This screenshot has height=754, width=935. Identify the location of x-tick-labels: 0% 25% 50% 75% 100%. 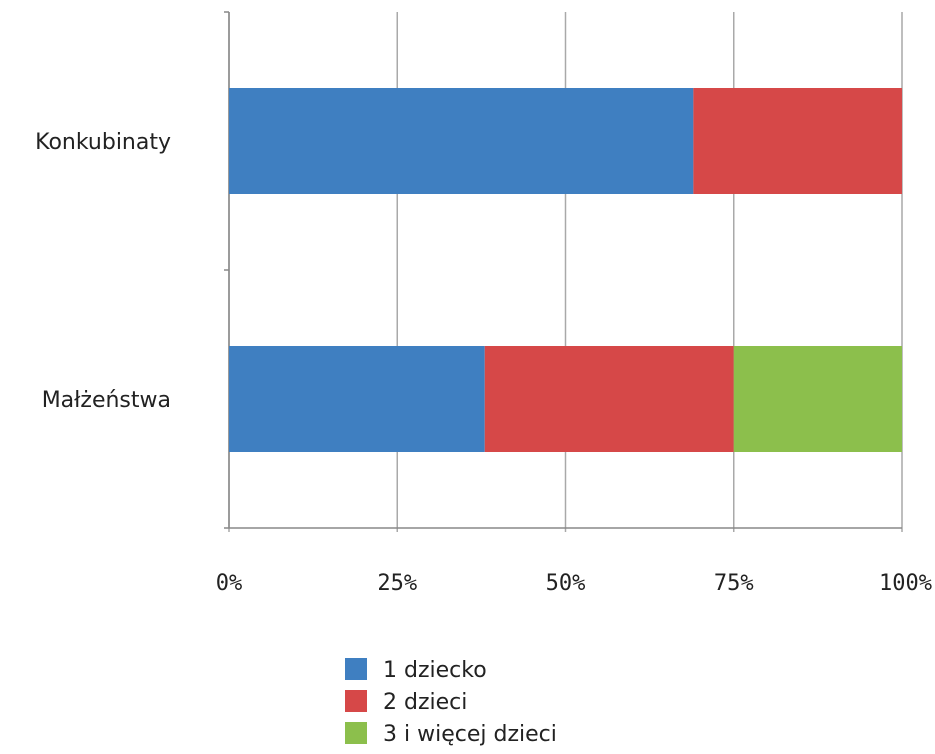
(574, 583).